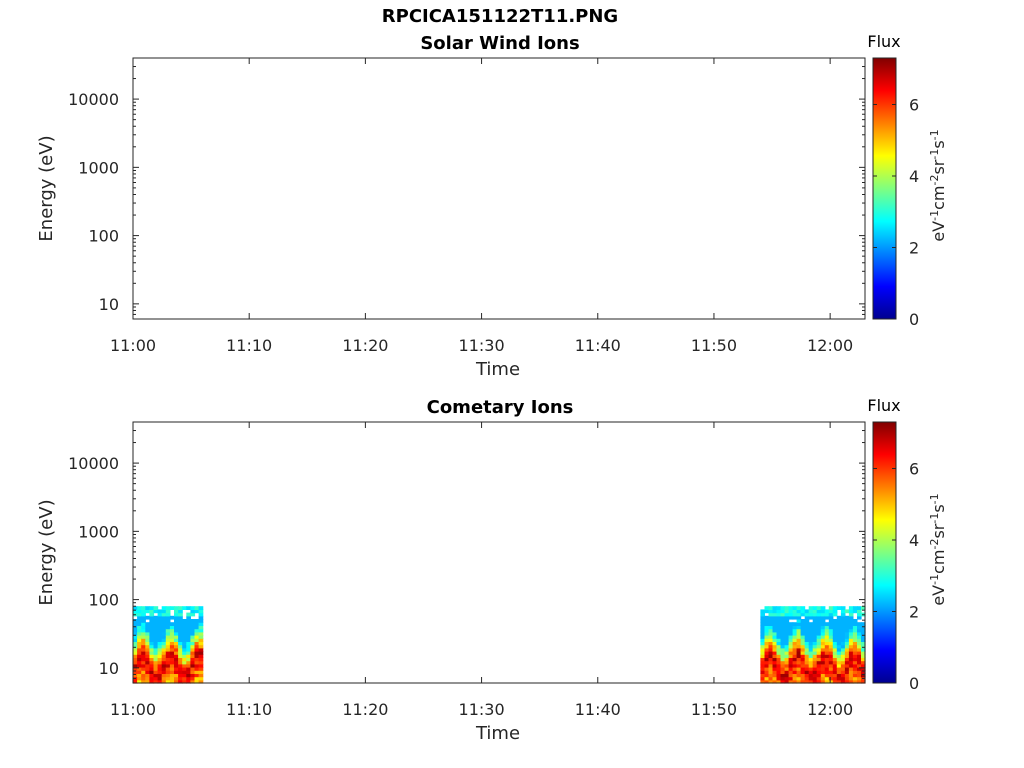 The image size is (1024, 768). What do you see at coordinates (365, 345) in the screenshot?
I see `x-tick-label: 11:20` at bounding box center [365, 345].